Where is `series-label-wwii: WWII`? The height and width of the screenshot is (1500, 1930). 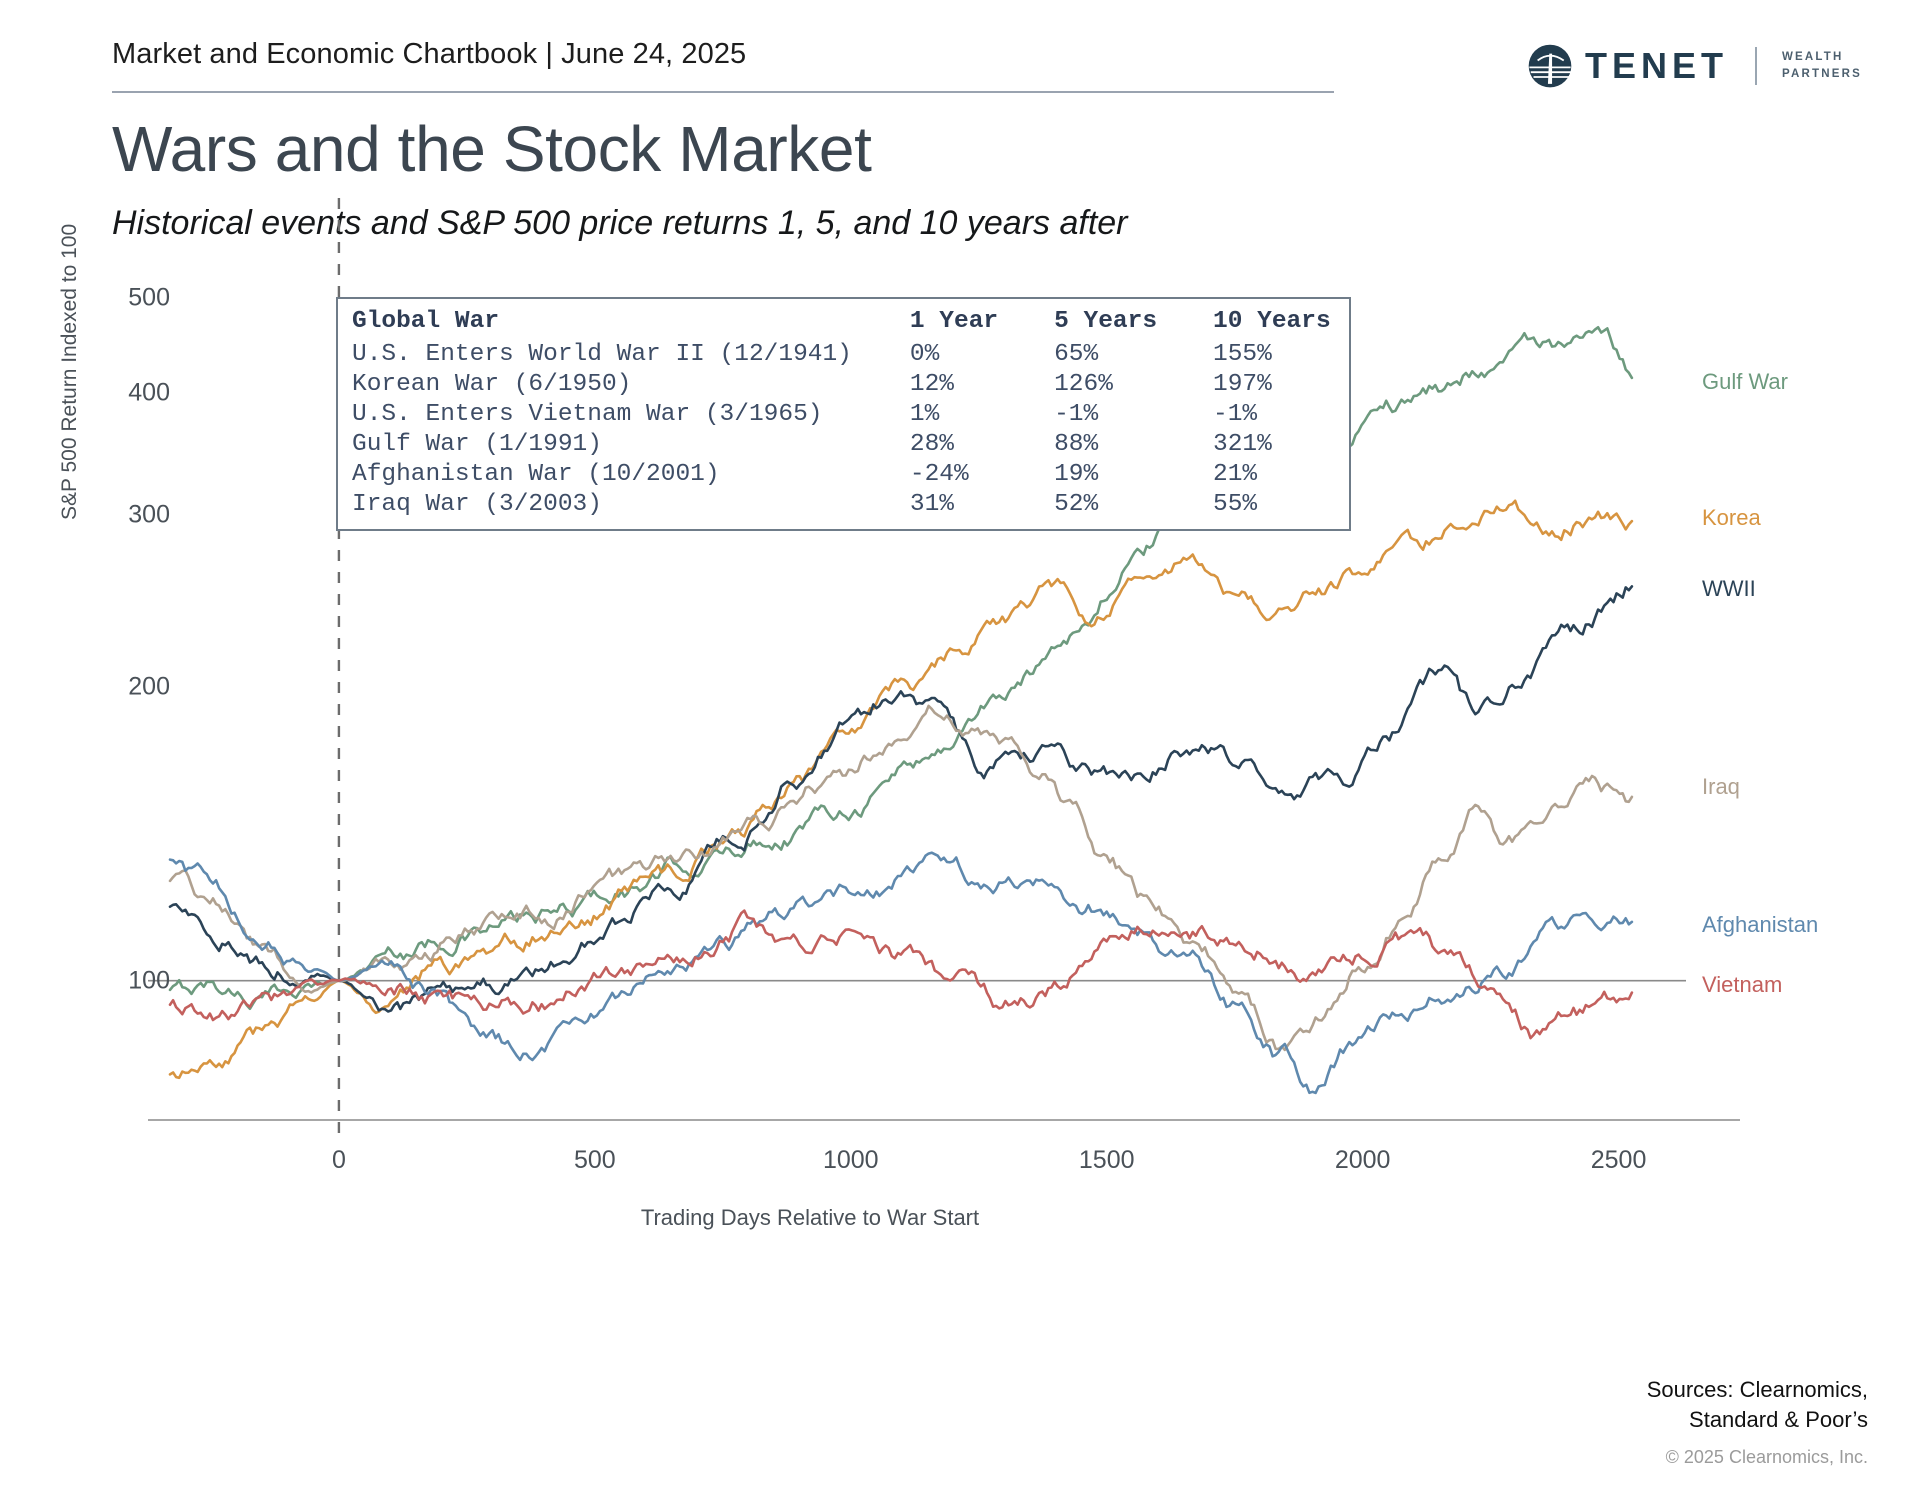 series-label-wwii: WWII is located at coordinates (1729, 588).